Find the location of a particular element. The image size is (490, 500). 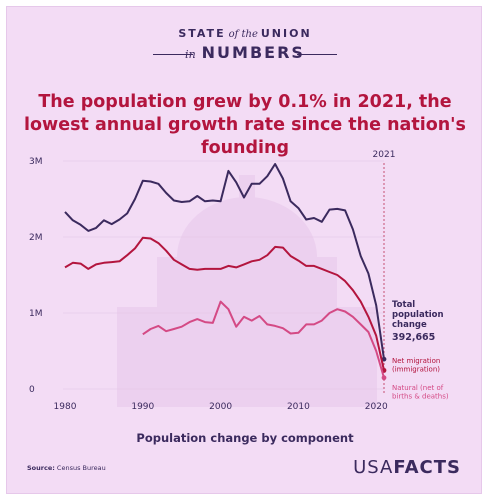

y-tick-label: 1M is located at coordinates (36, 314).